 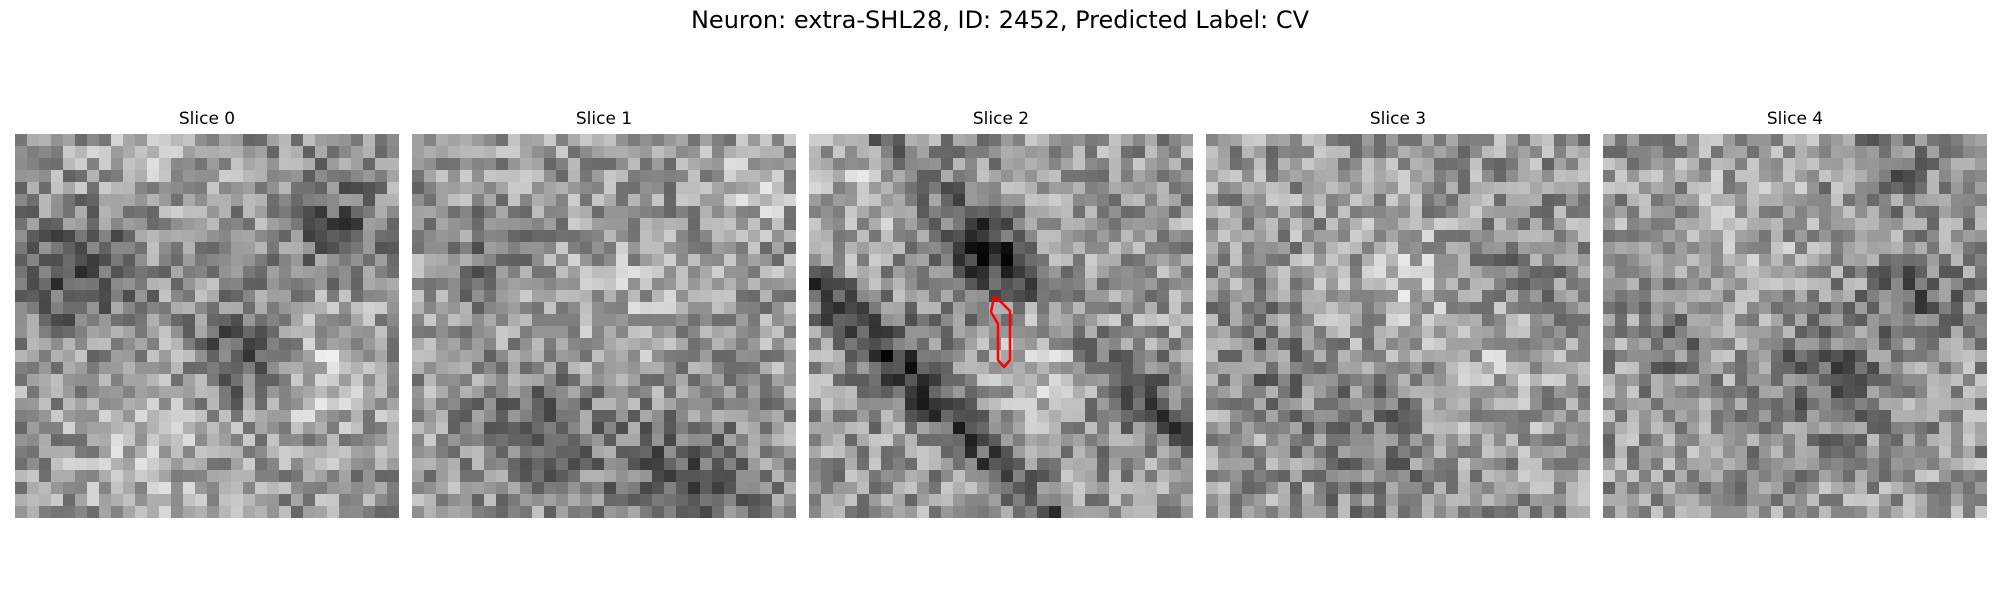 What do you see at coordinates (1795, 119) in the screenshot?
I see `slice-title: Slice 4` at bounding box center [1795, 119].